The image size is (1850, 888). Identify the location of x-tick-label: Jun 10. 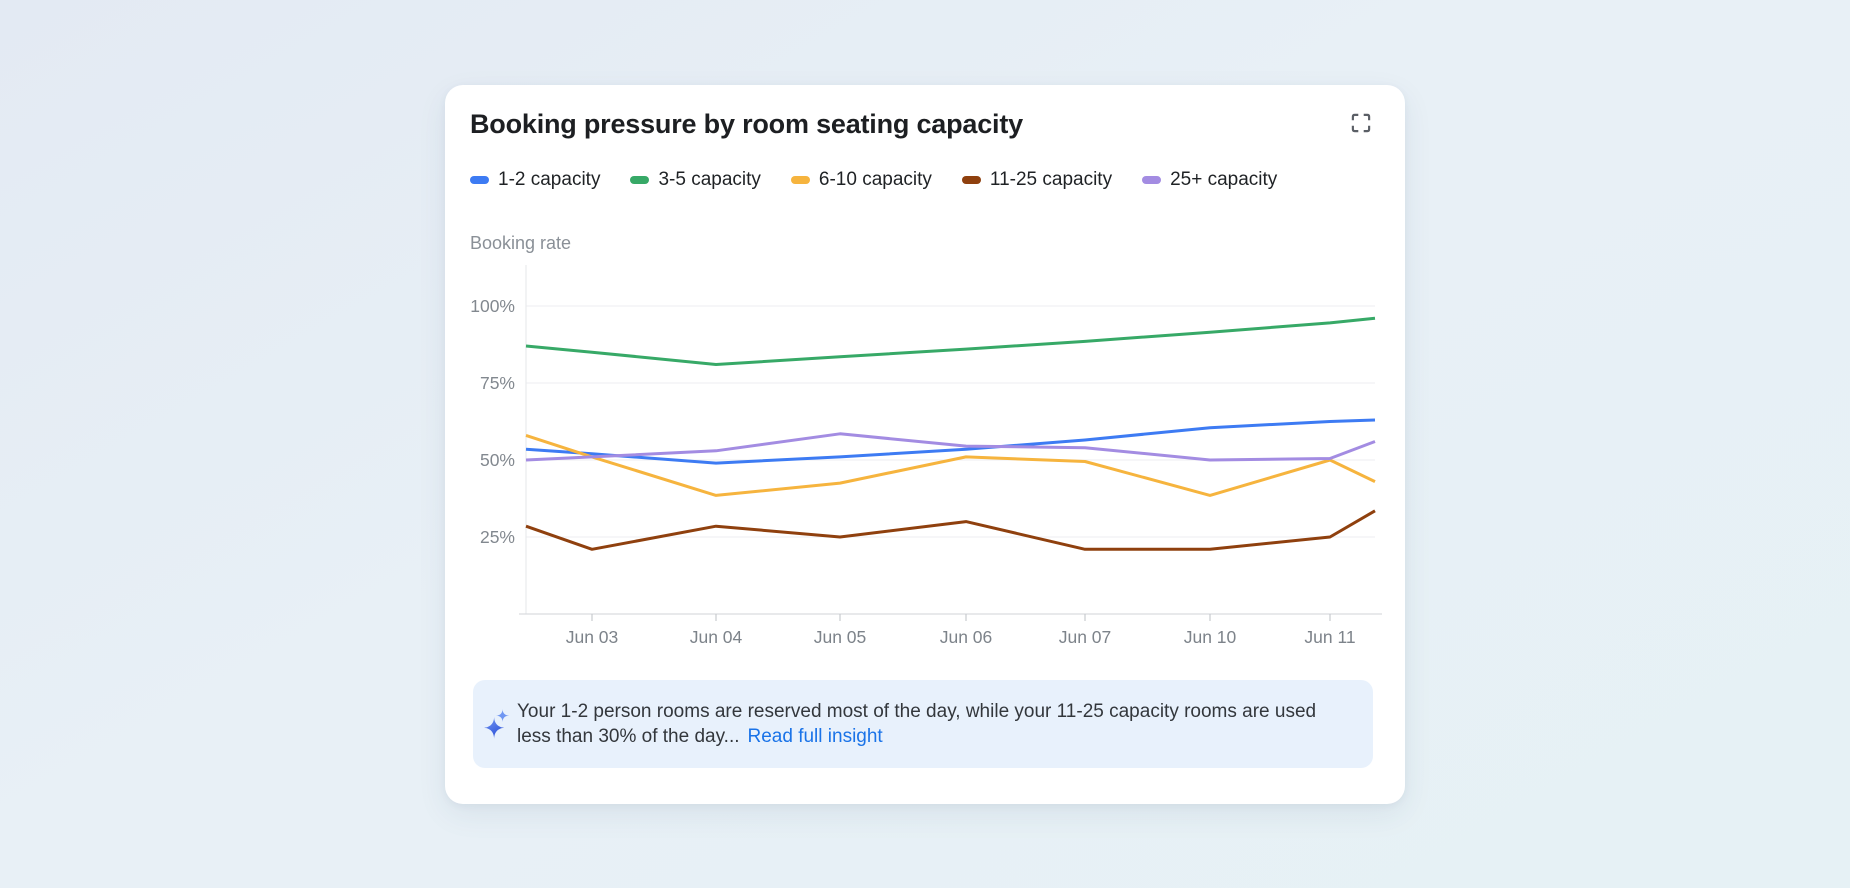
(1210, 637).